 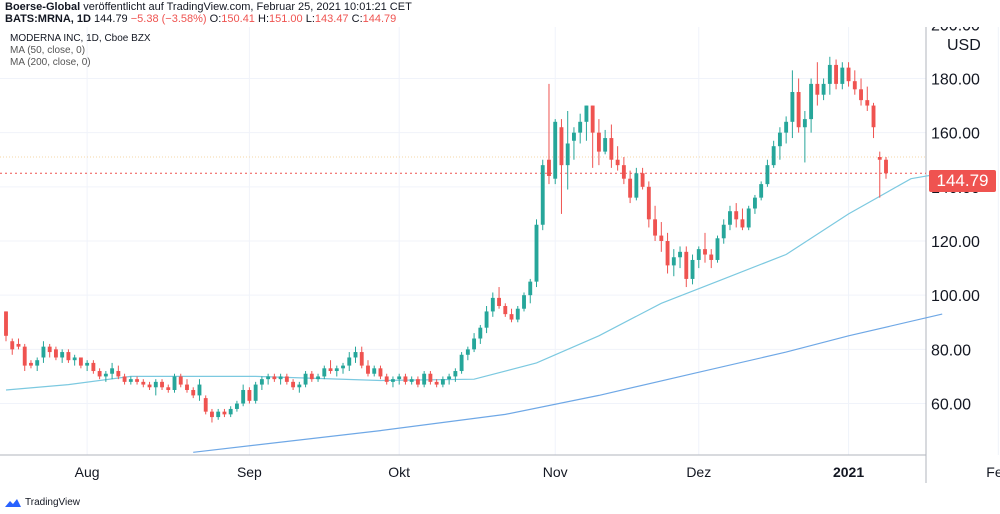 I want to click on last-price: 144.79, so click(x=111, y=19).